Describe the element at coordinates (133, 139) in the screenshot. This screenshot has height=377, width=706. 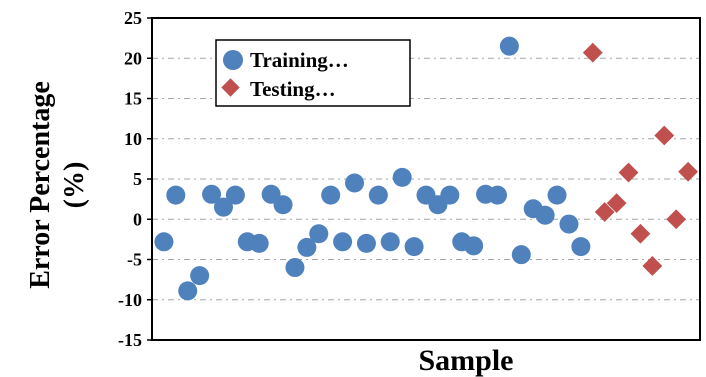
I see `y-tick-label: 10` at that location.